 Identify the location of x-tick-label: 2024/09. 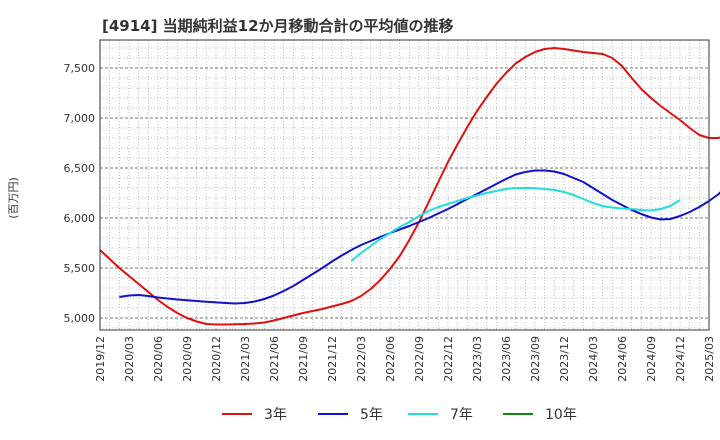
(651, 359).